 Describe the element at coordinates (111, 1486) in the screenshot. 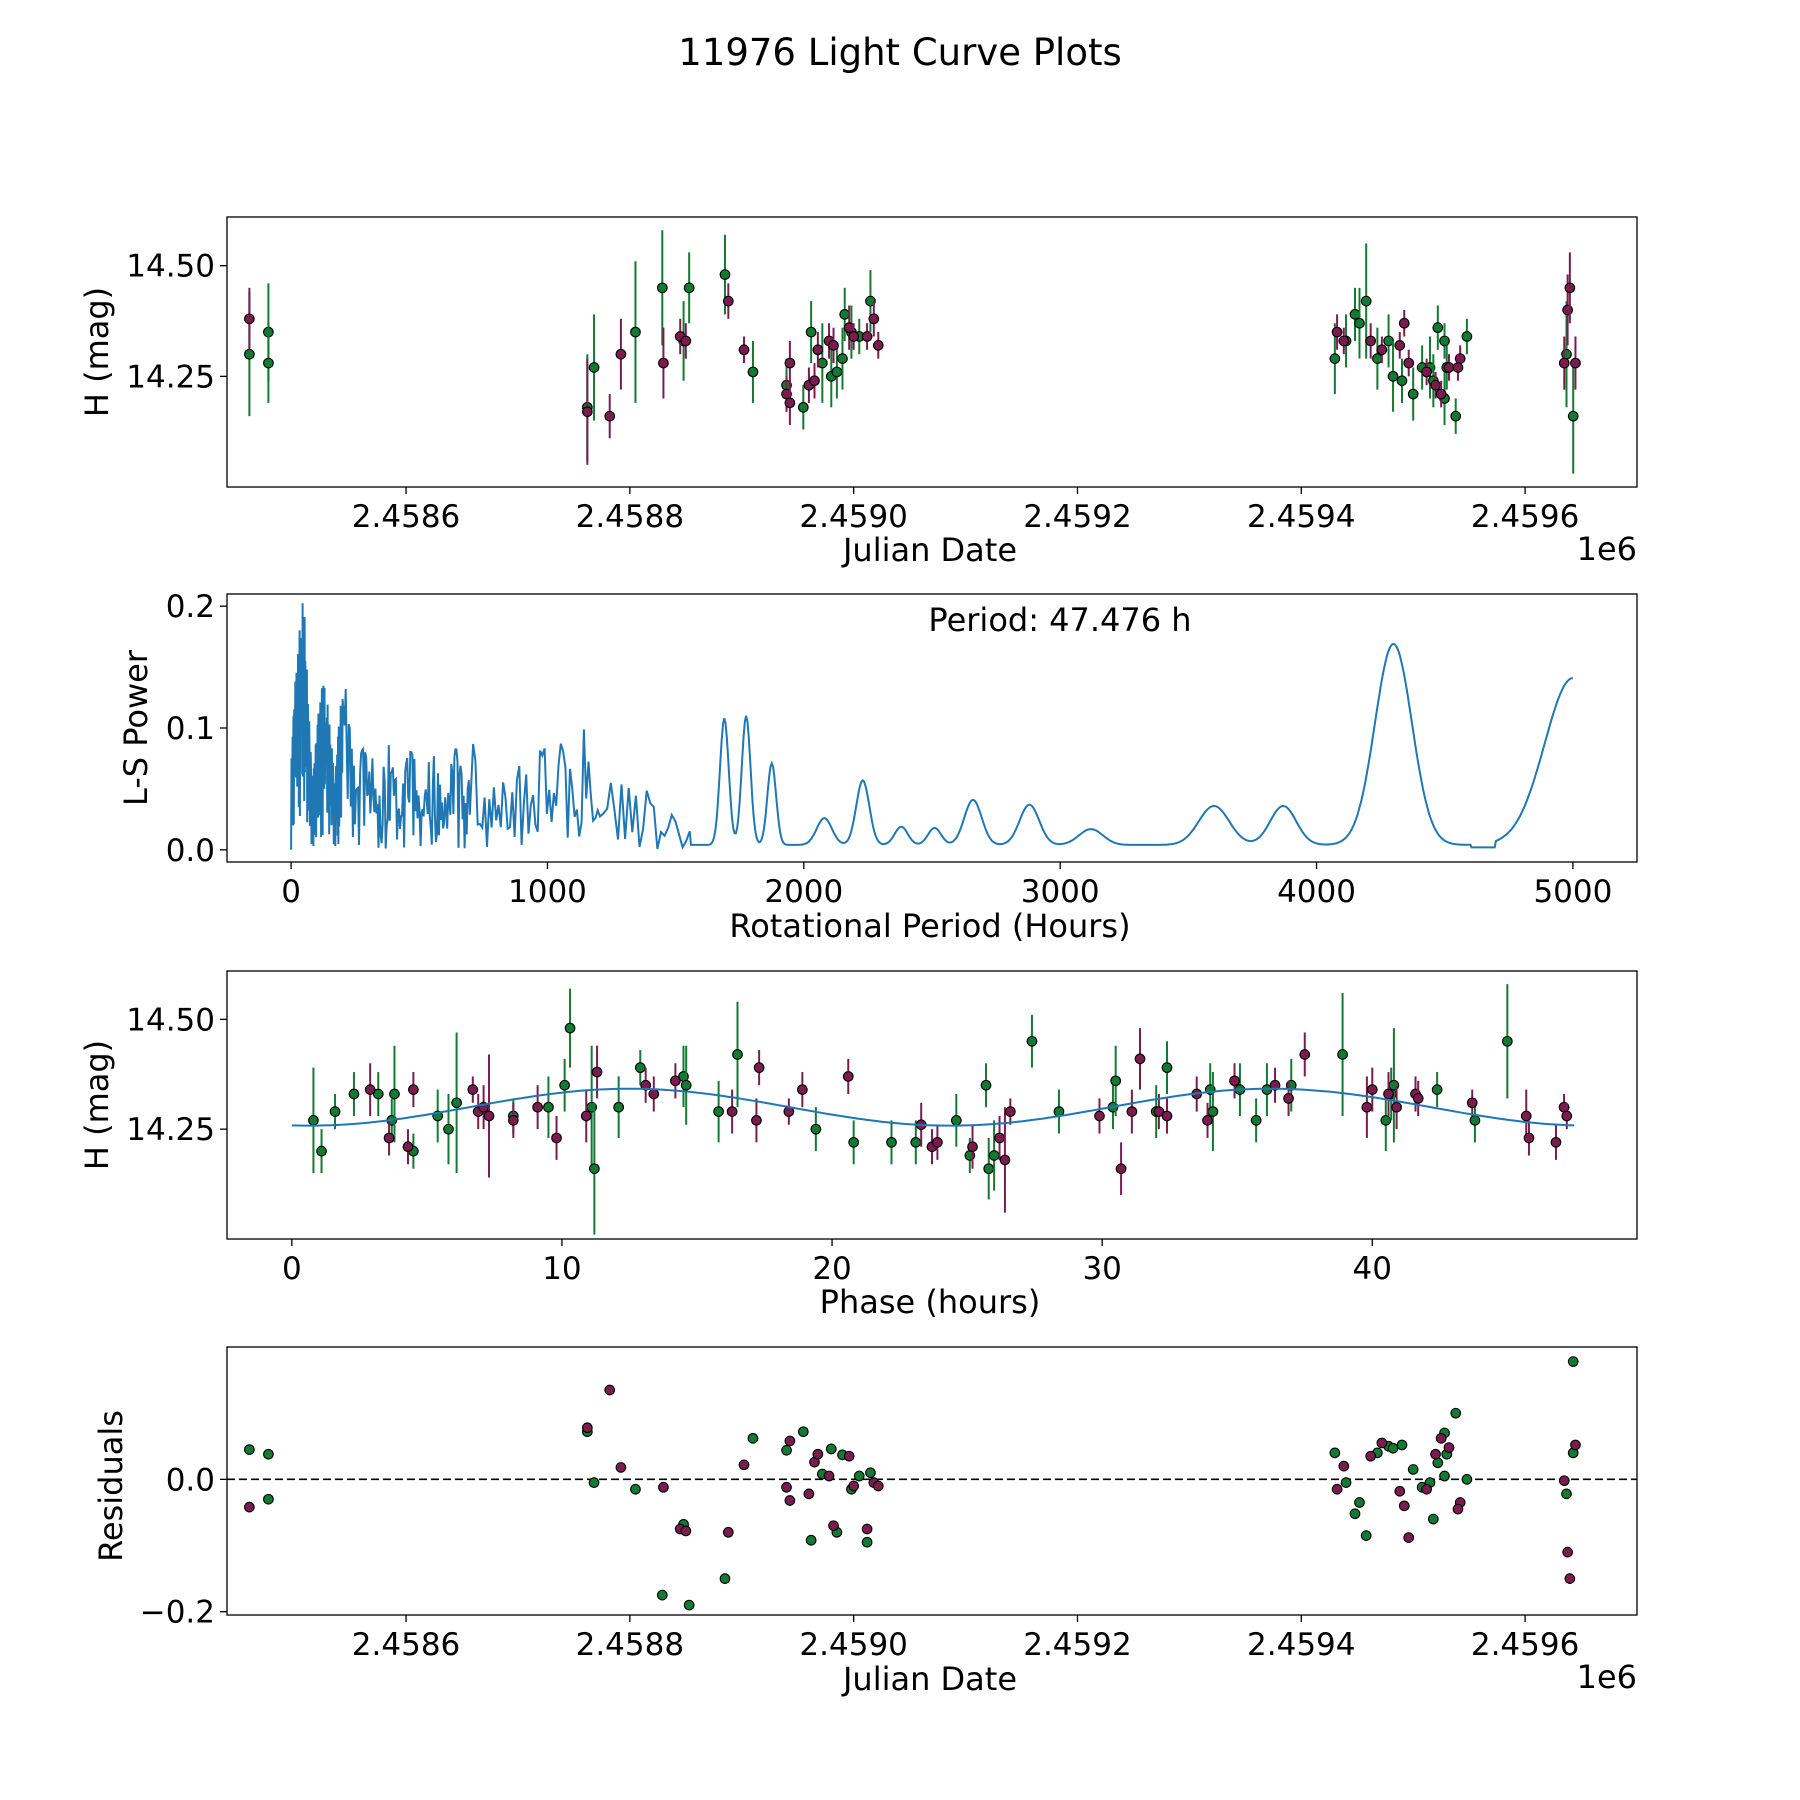

I see `y-axis-label: Residuals` at that location.